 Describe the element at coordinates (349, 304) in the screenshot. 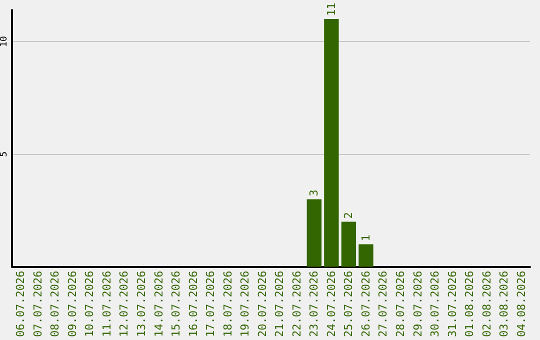

I see `x-tick-label: 25.07.2026` at that location.